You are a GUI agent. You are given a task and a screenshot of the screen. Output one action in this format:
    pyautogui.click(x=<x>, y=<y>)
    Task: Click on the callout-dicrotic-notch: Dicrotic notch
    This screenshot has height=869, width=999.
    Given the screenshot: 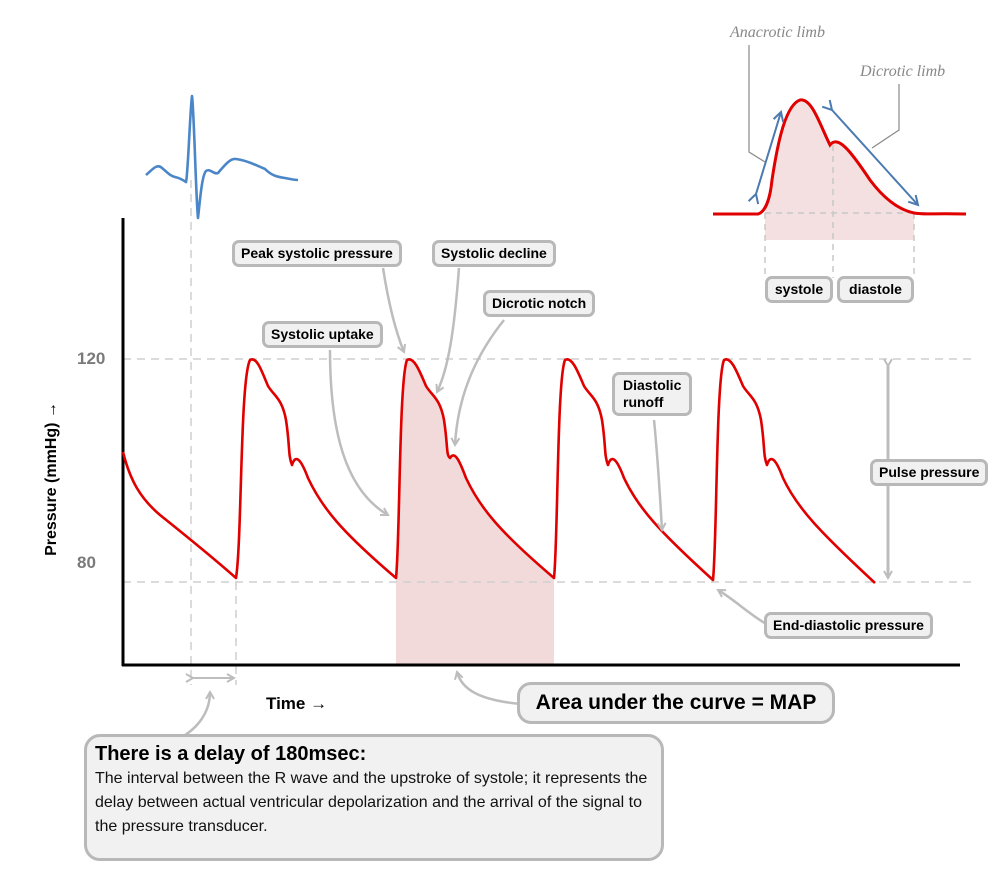 What is the action you would take?
    pyautogui.click(x=539, y=303)
    